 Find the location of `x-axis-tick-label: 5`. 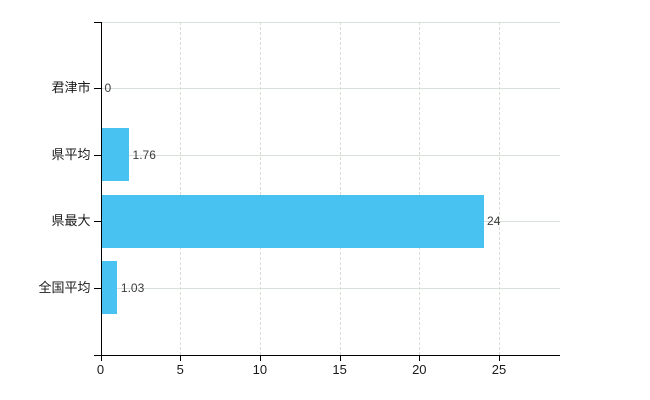

x-axis-tick-label: 5 is located at coordinates (180, 369).